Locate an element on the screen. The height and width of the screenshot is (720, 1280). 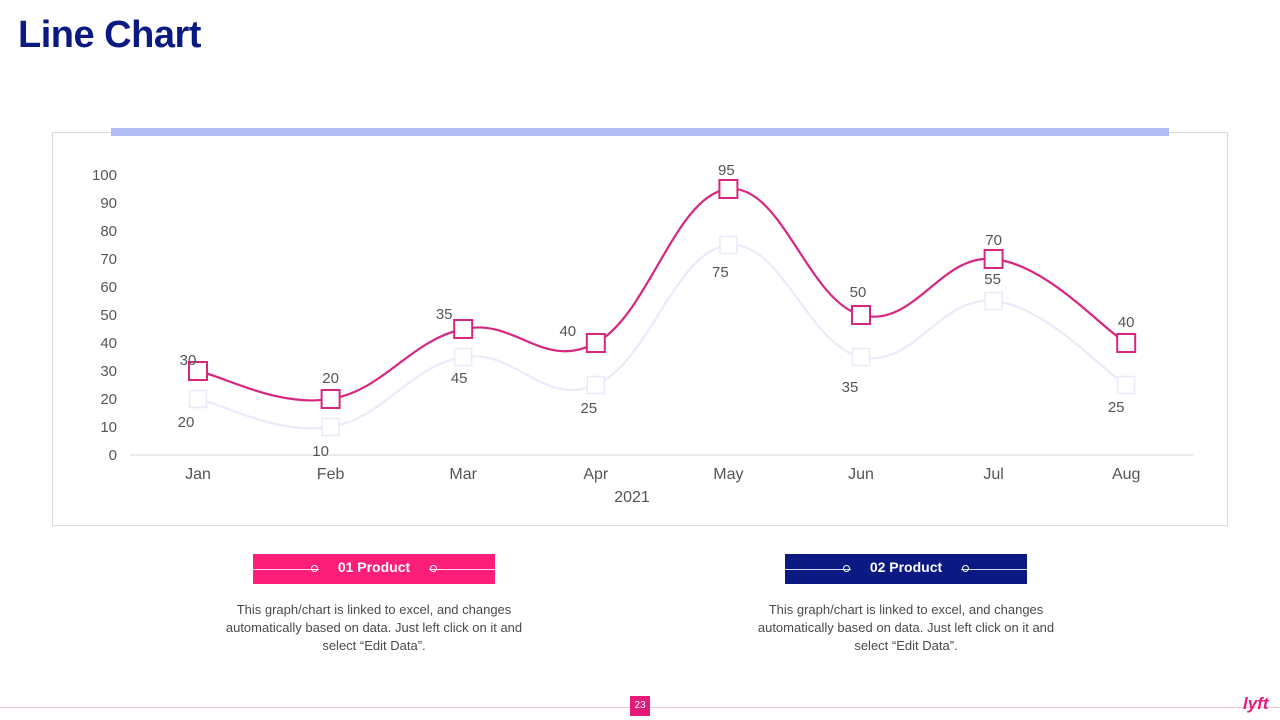
product-1-label: 01 Product is located at coordinates (374, 567).